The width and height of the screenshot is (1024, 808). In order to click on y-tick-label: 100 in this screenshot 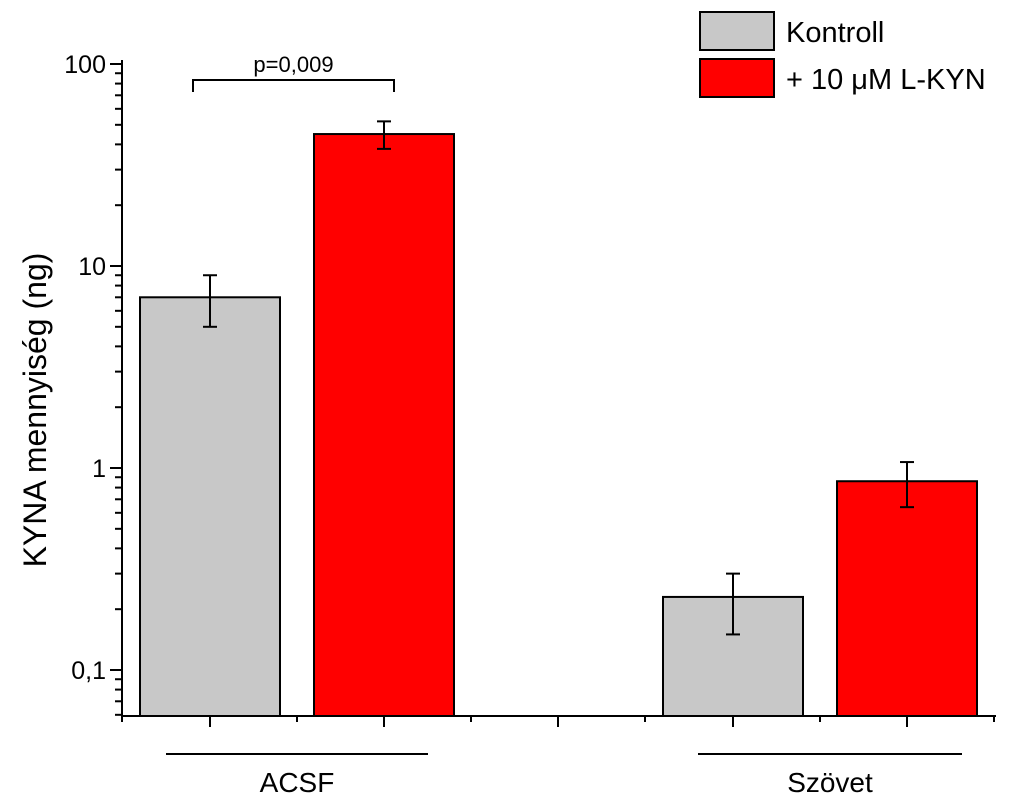, I will do `click(85, 65)`.